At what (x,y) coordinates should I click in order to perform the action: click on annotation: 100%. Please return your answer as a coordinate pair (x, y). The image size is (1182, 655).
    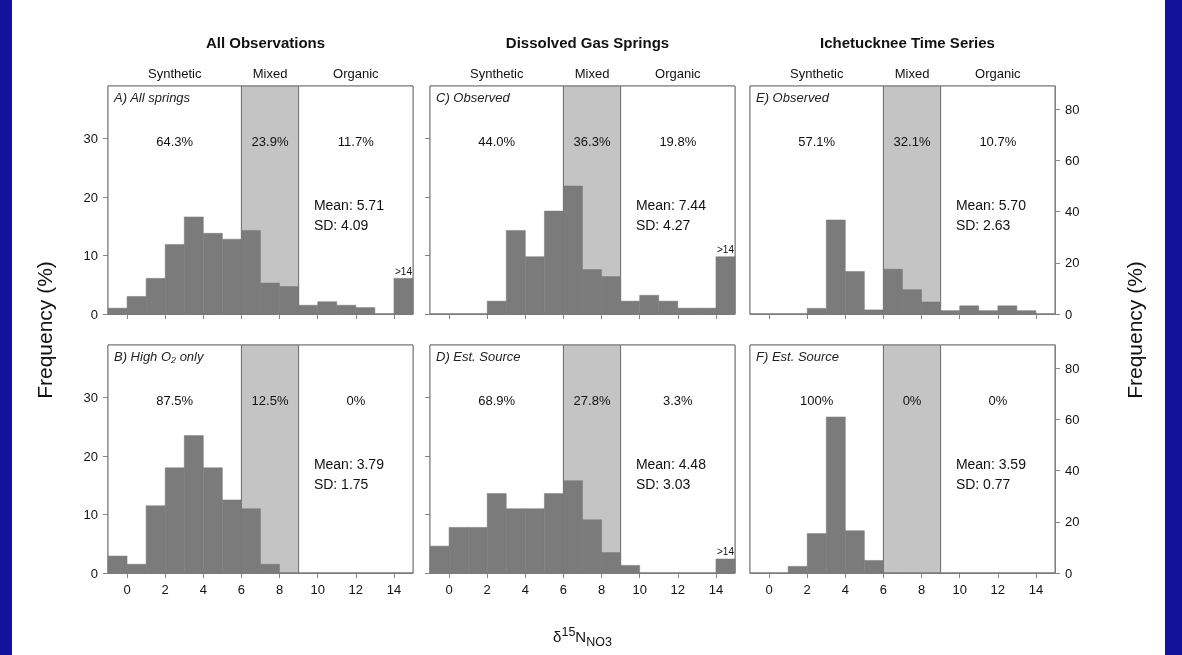
    Looking at the image, I should click on (817, 400).